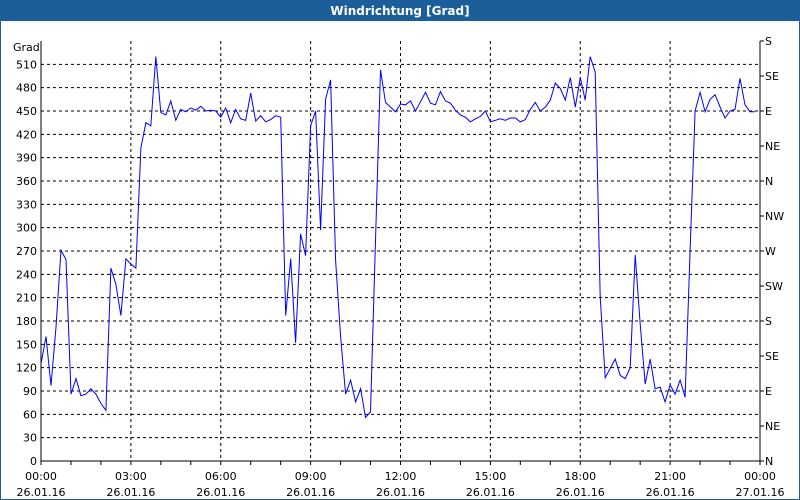 Image resolution: width=800 pixels, height=500 pixels. I want to click on x-tick-time: 09:00, so click(311, 476).